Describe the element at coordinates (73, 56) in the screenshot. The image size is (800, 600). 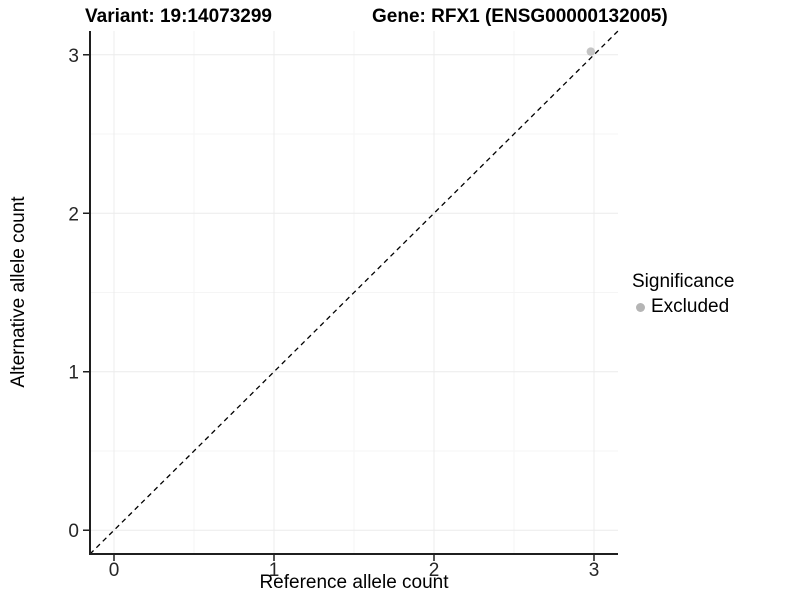
I see `y-tick-label: 3` at that location.